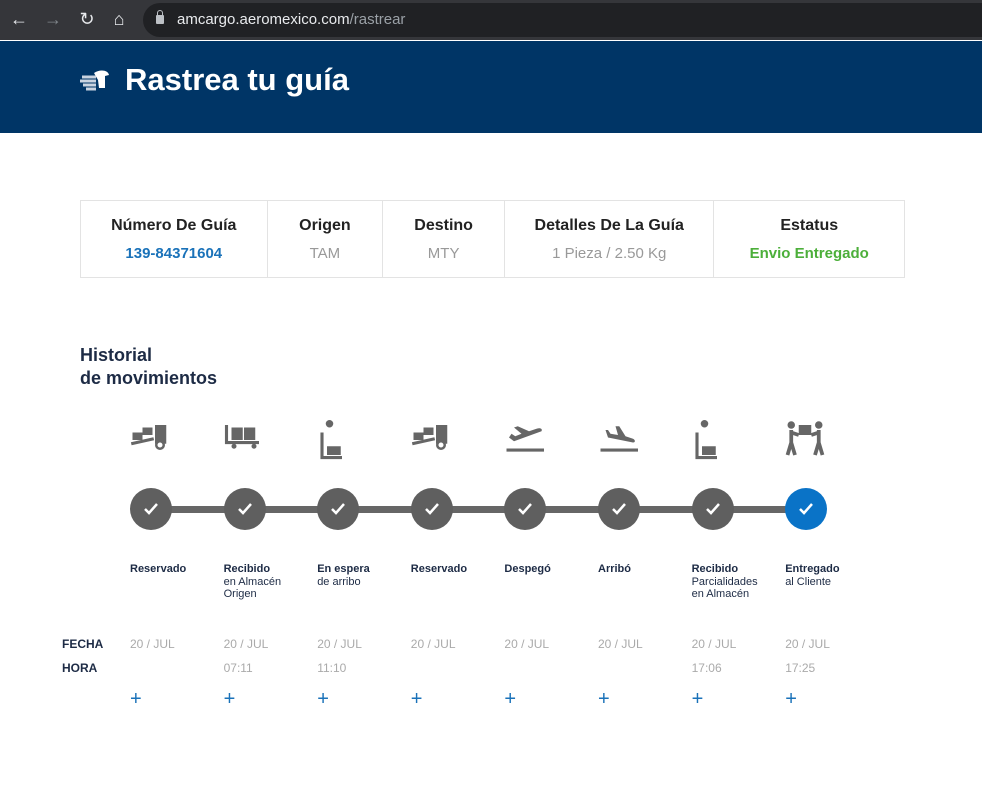  What do you see at coordinates (149, 378) in the screenshot?
I see `history-title-line2: de movimientos` at bounding box center [149, 378].